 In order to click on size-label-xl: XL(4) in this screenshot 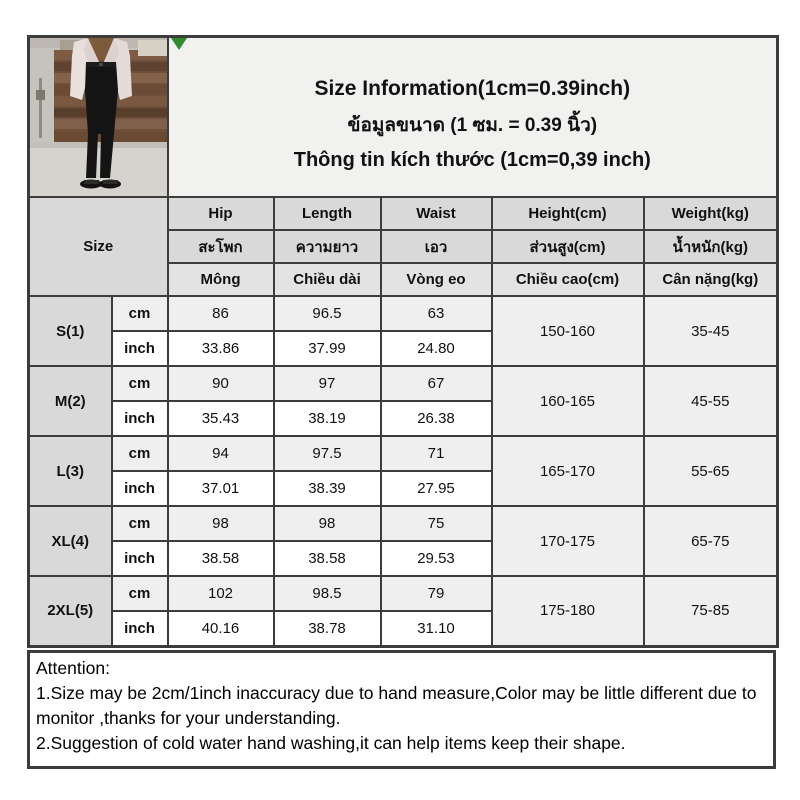, I will do `click(70, 541)`.